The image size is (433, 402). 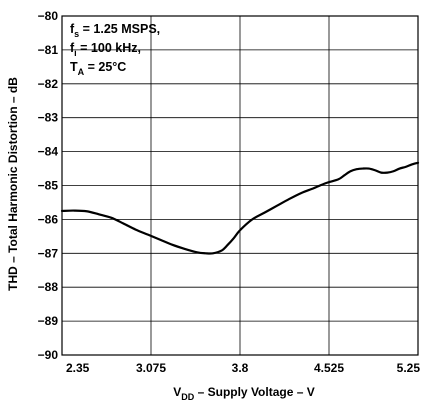 I want to click on annotation-value: = 1.25 MSPS,, so click(x=119, y=29).